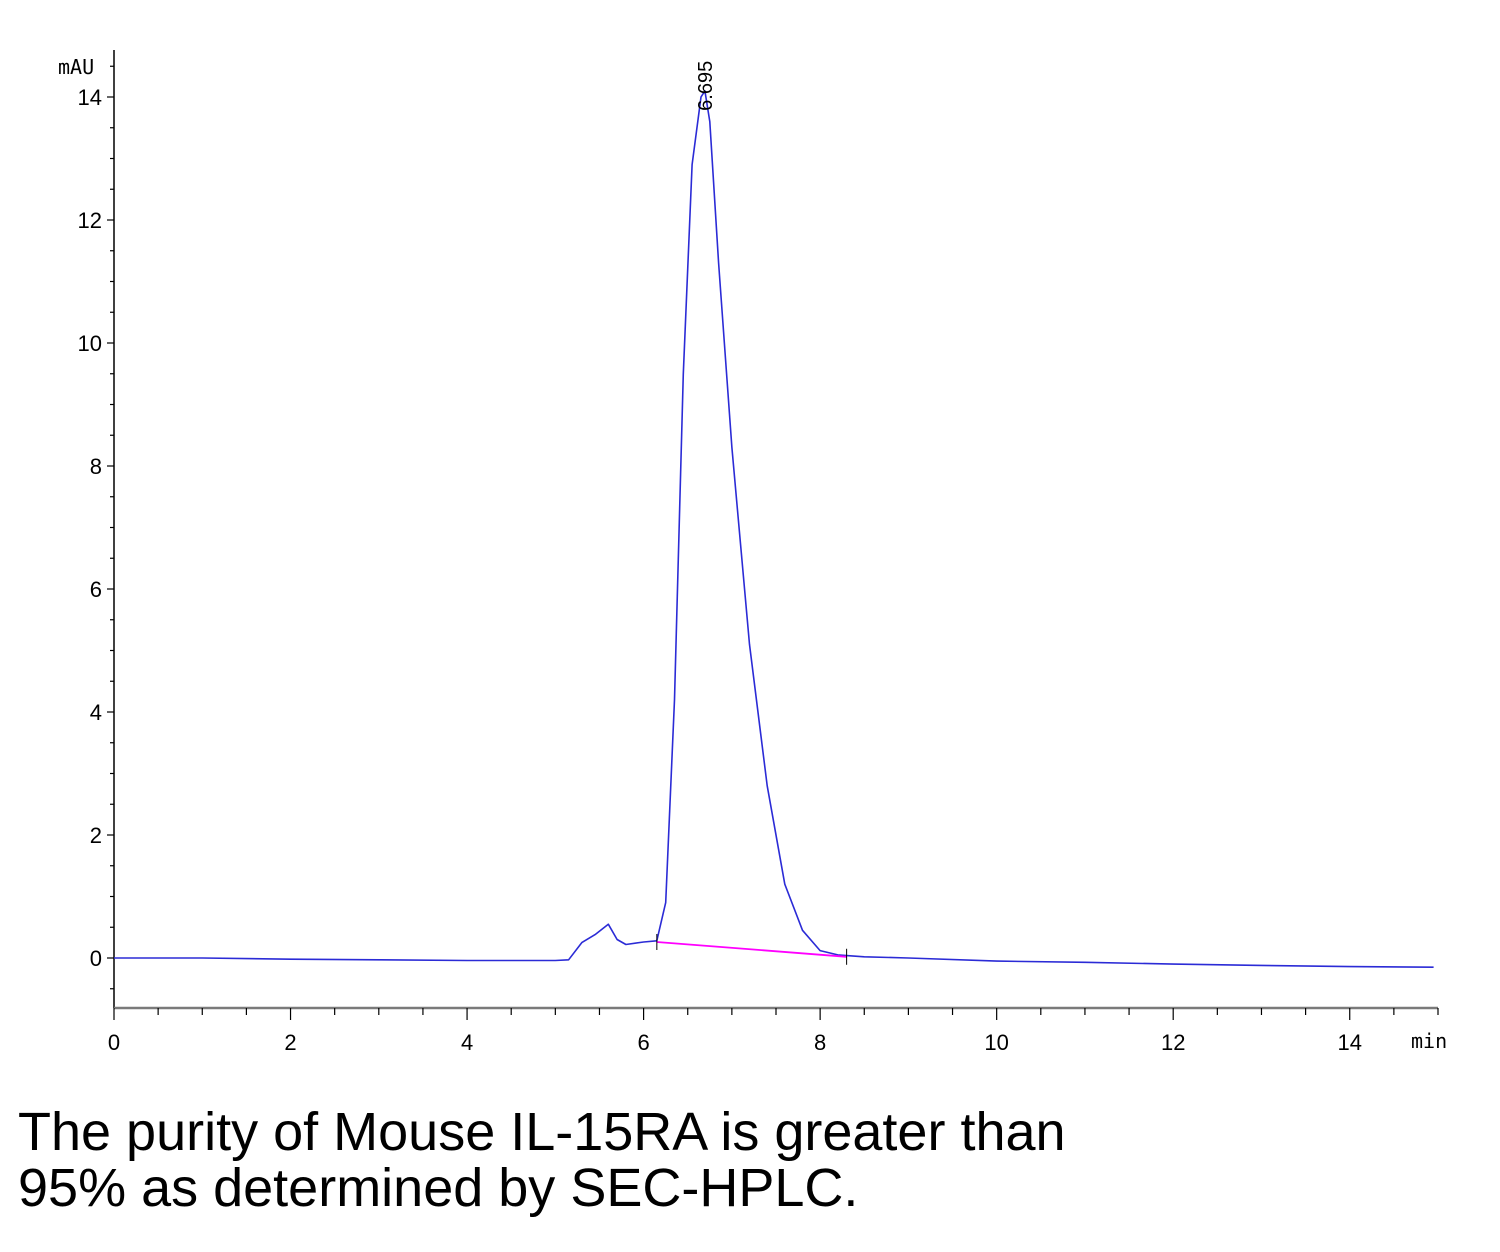 The height and width of the screenshot is (1252, 1500). What do you see at coordinates (90, 343) in the screenshot?
I see `y-tick-label: 10` at bounding box center [90, 343].